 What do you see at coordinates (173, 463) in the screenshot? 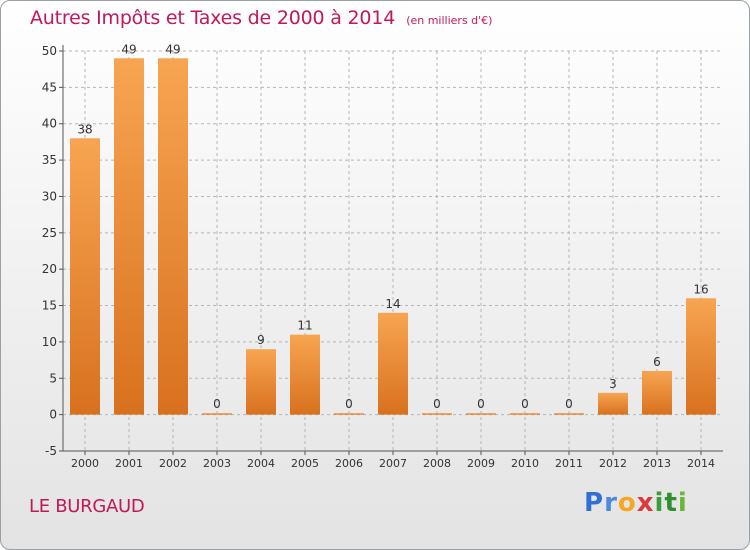
I see `x-tick-label-2002: 2002` at bounding box center [173, 463].